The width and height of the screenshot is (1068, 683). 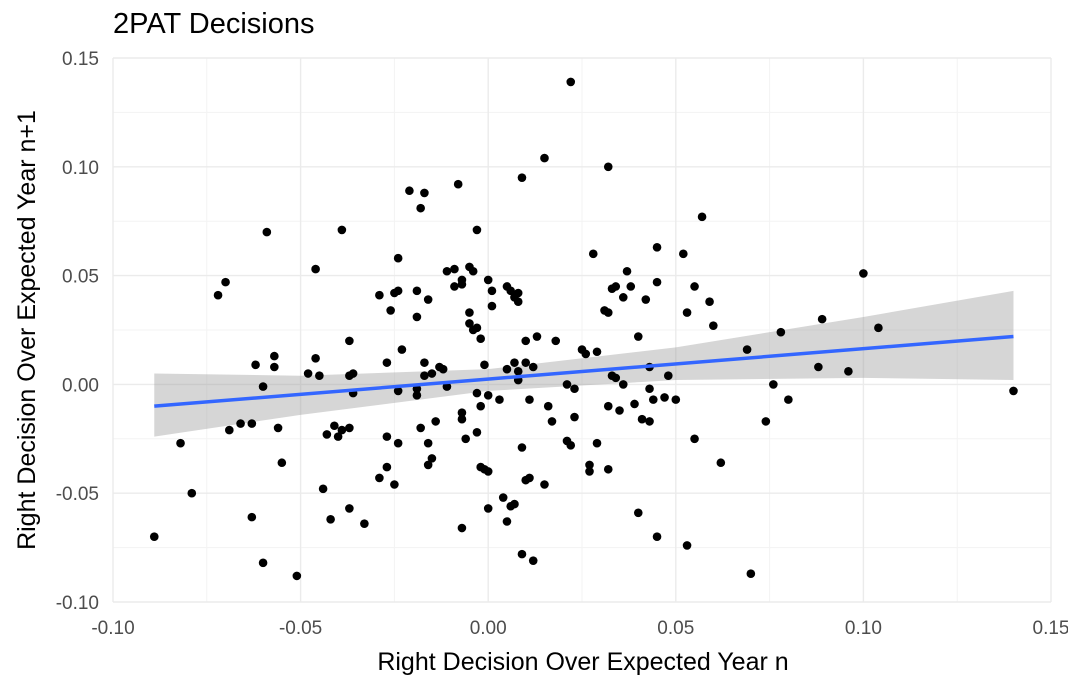 What do you see at coordinates (584, 371) in the screenshot?
I see `regression-line` at bounding box center [584, 371].